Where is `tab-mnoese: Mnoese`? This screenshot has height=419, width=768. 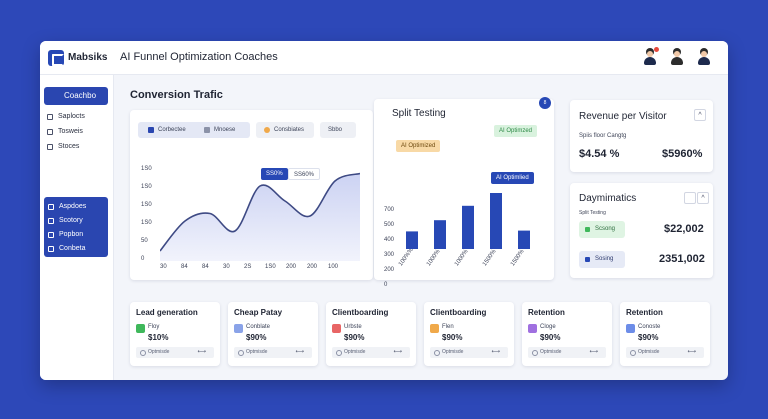 tab-mnoese: Mnoese is located at coordinates (221, 130).